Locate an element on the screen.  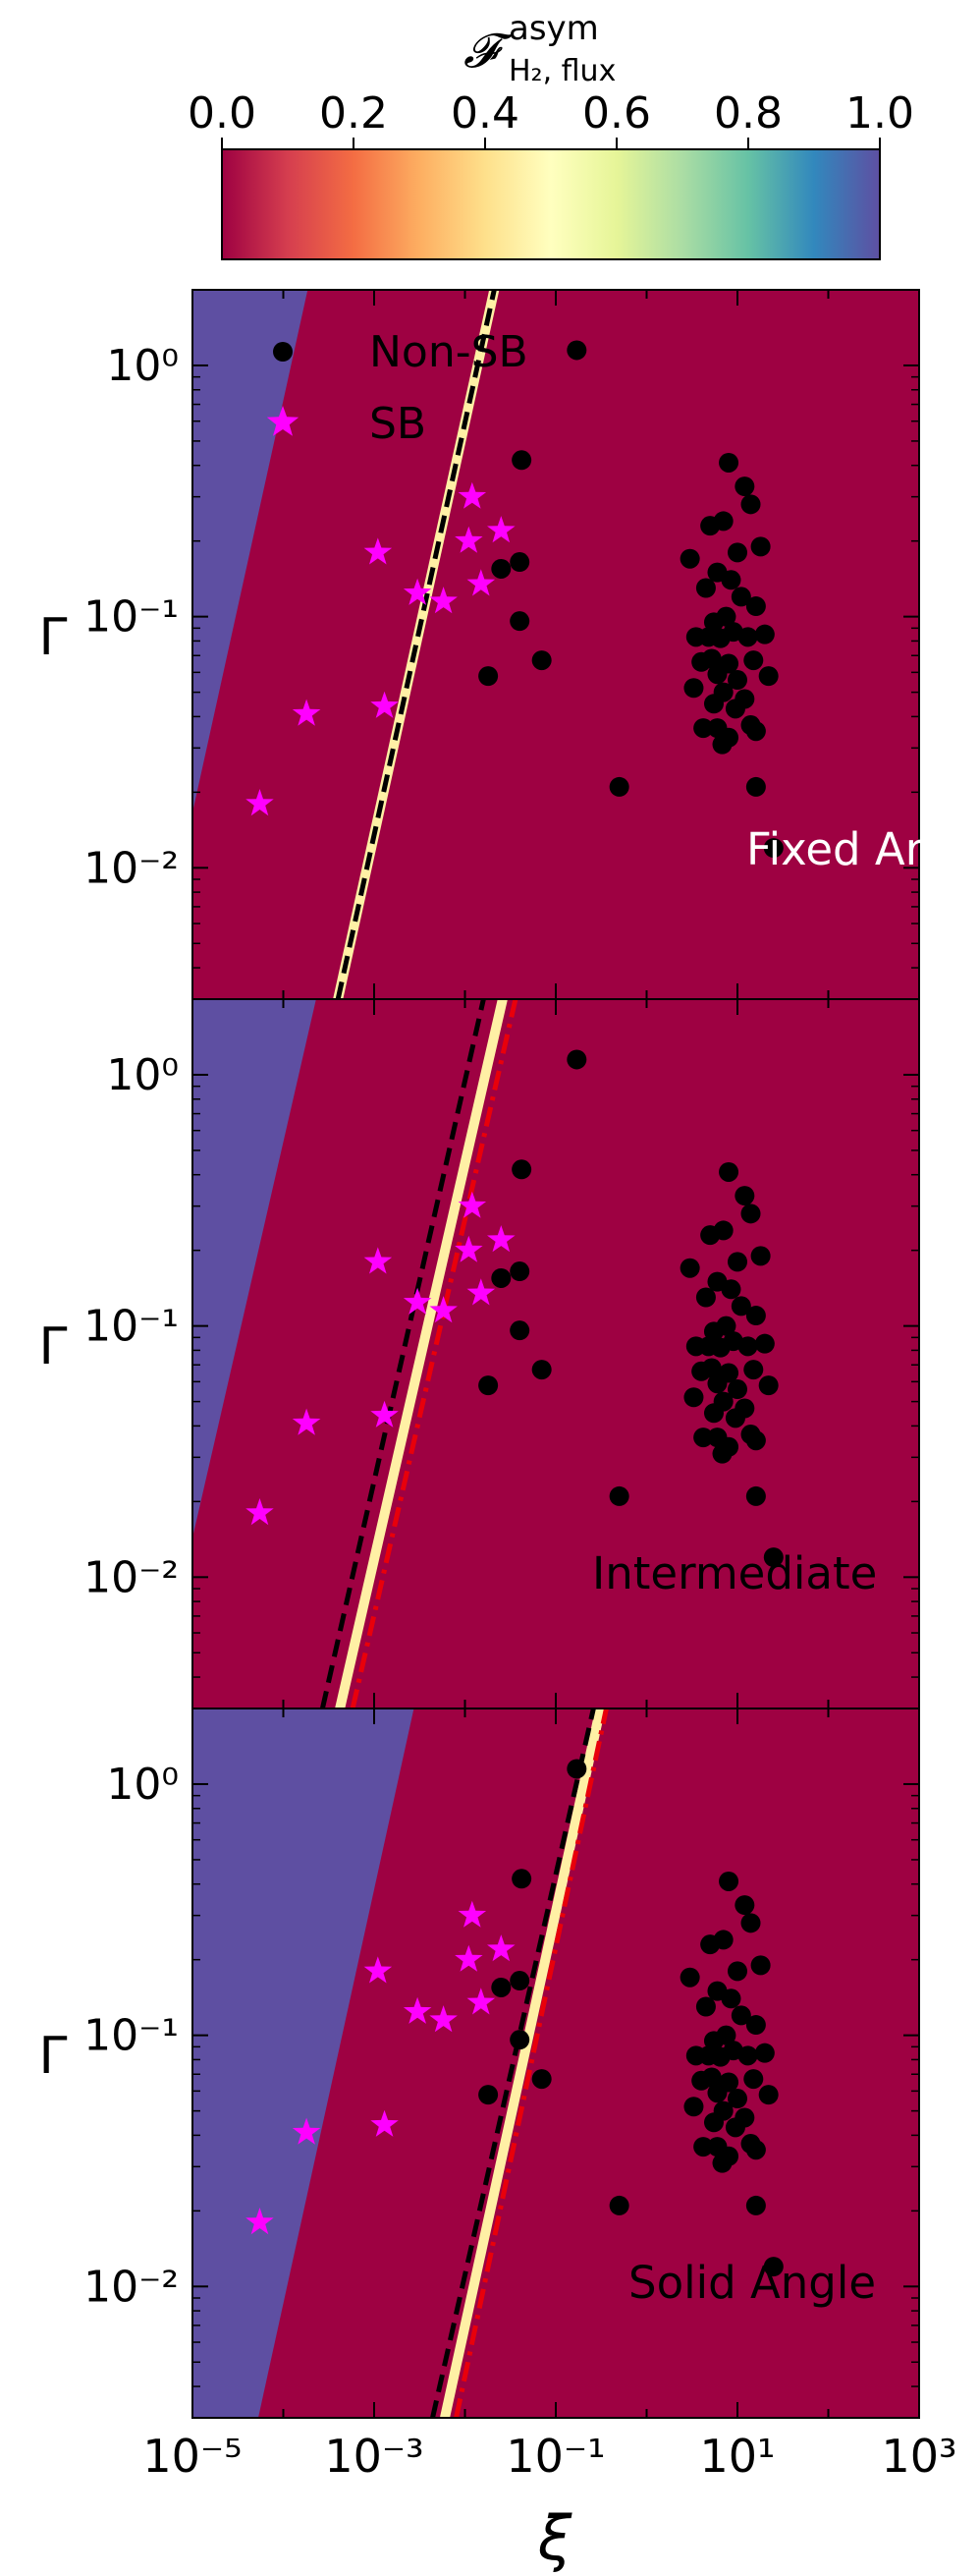
legend: Non-SB SB is located at coordinates (397, 388).